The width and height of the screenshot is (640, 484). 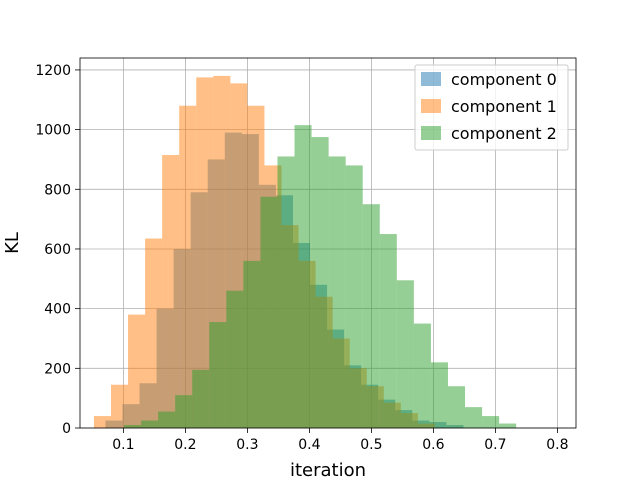 I want to click on x-tick-label: 0.8, so click(x=557, y=445).